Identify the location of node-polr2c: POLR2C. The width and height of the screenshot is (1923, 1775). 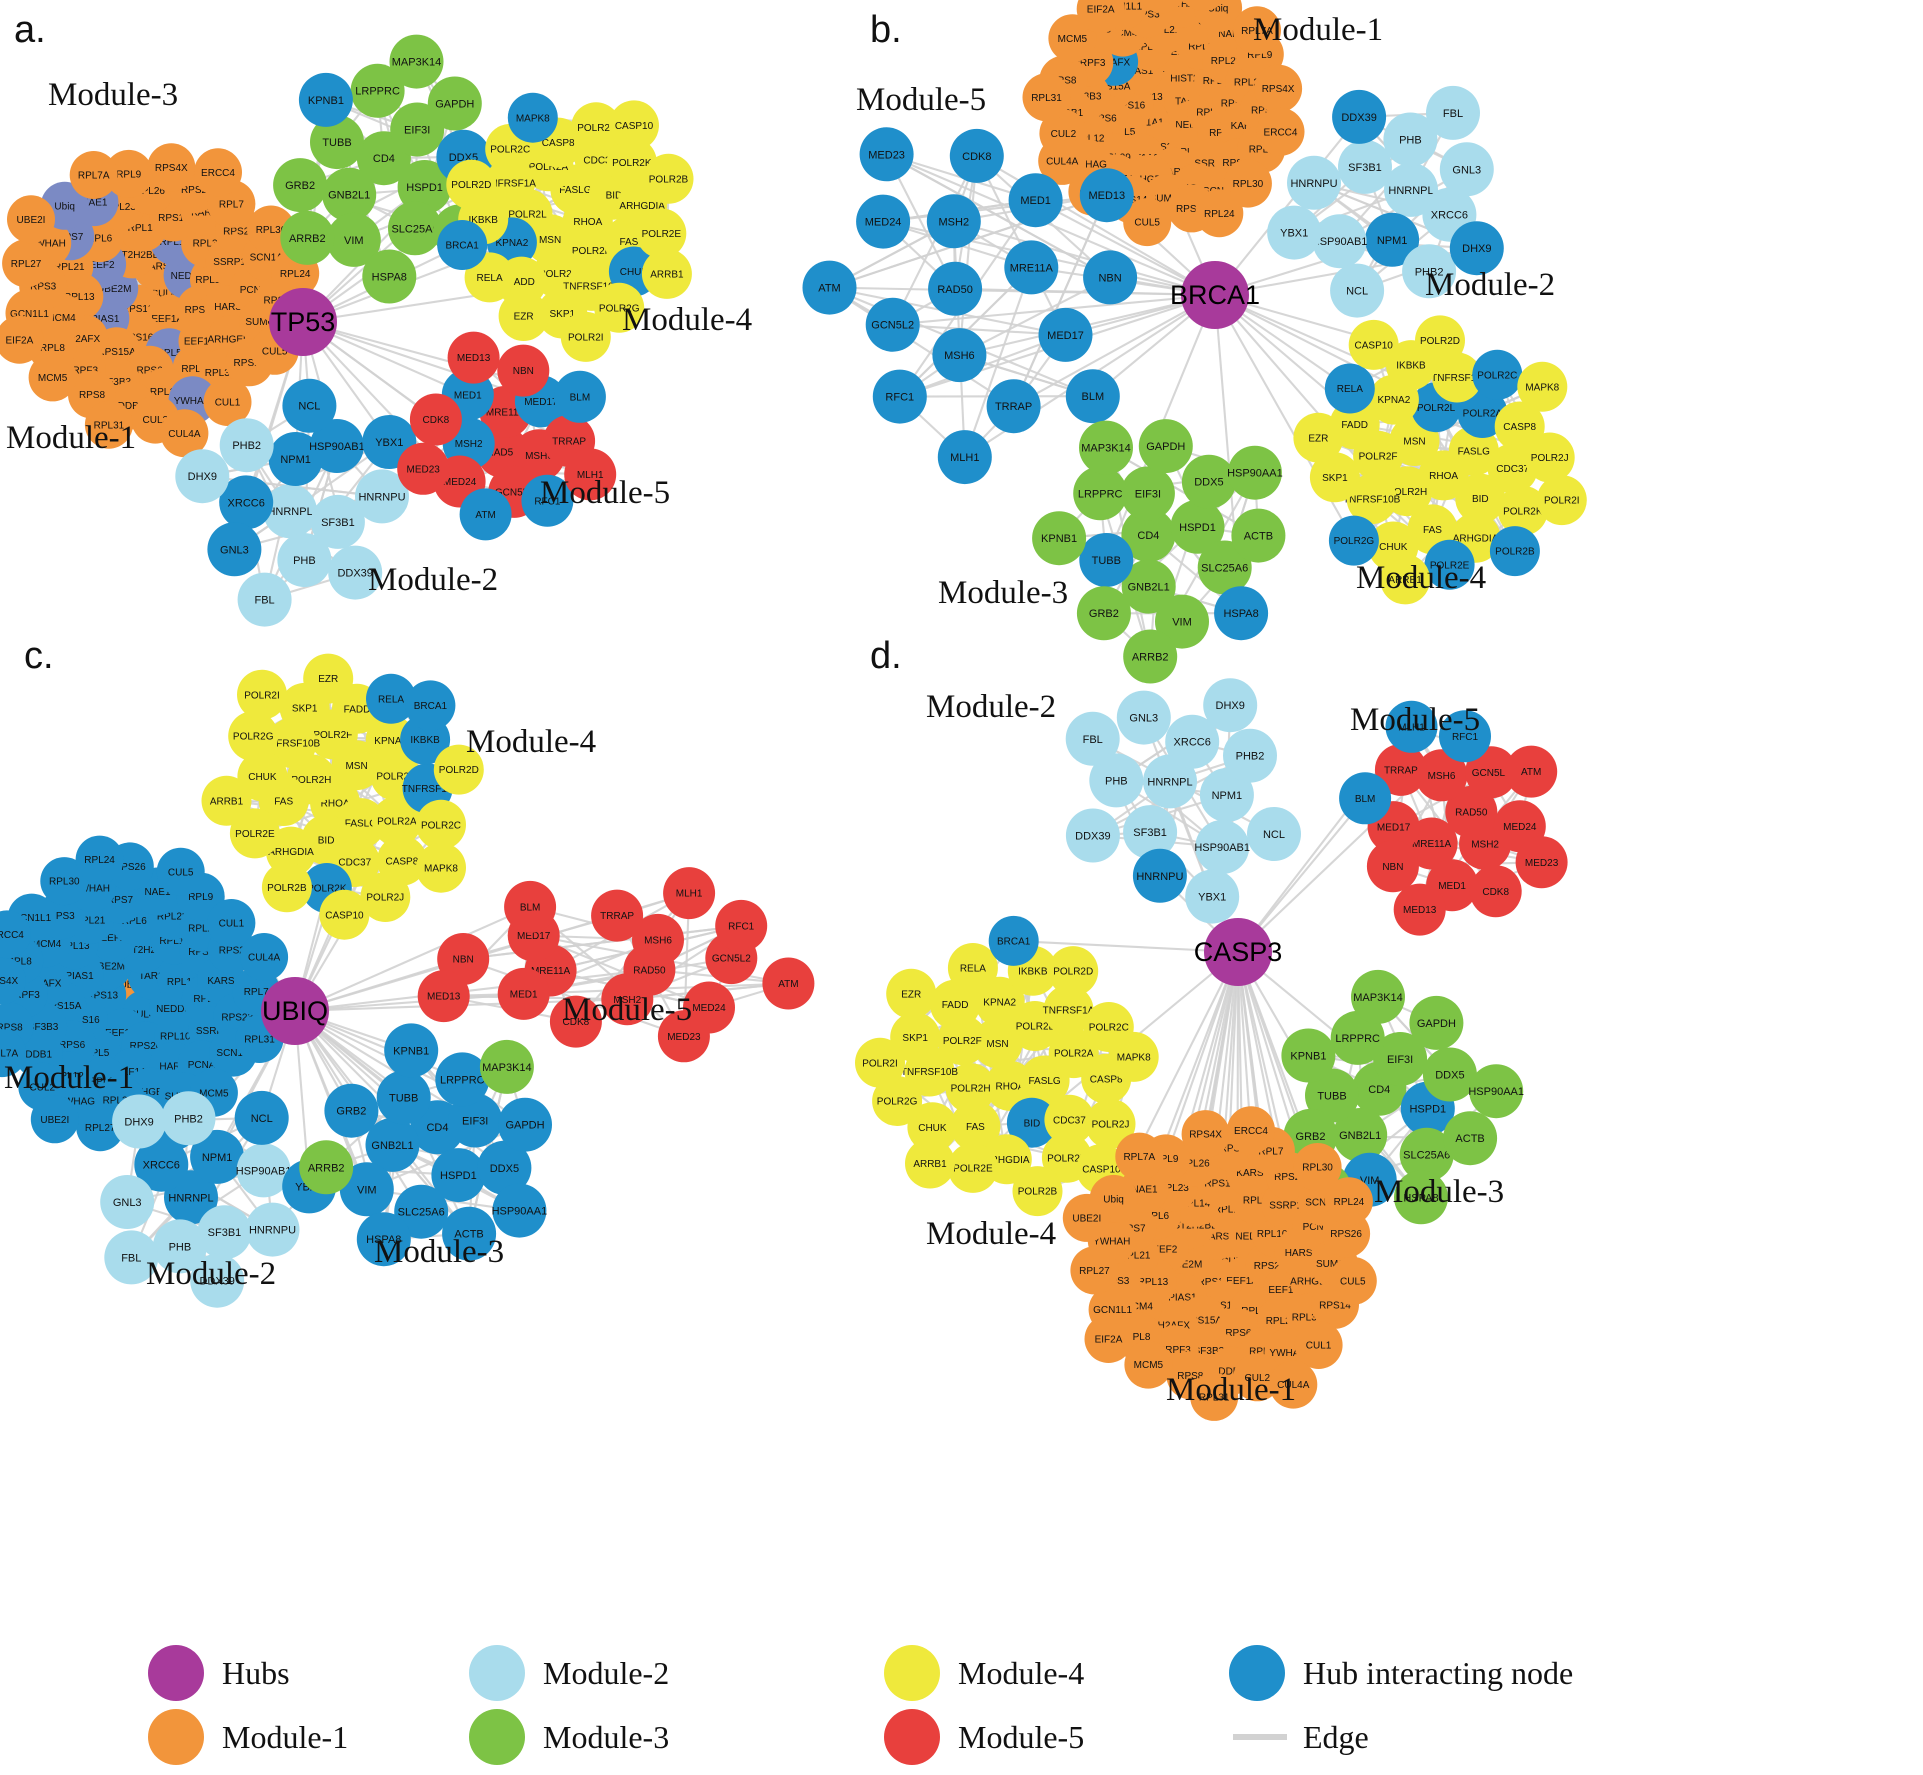
(441, 824).